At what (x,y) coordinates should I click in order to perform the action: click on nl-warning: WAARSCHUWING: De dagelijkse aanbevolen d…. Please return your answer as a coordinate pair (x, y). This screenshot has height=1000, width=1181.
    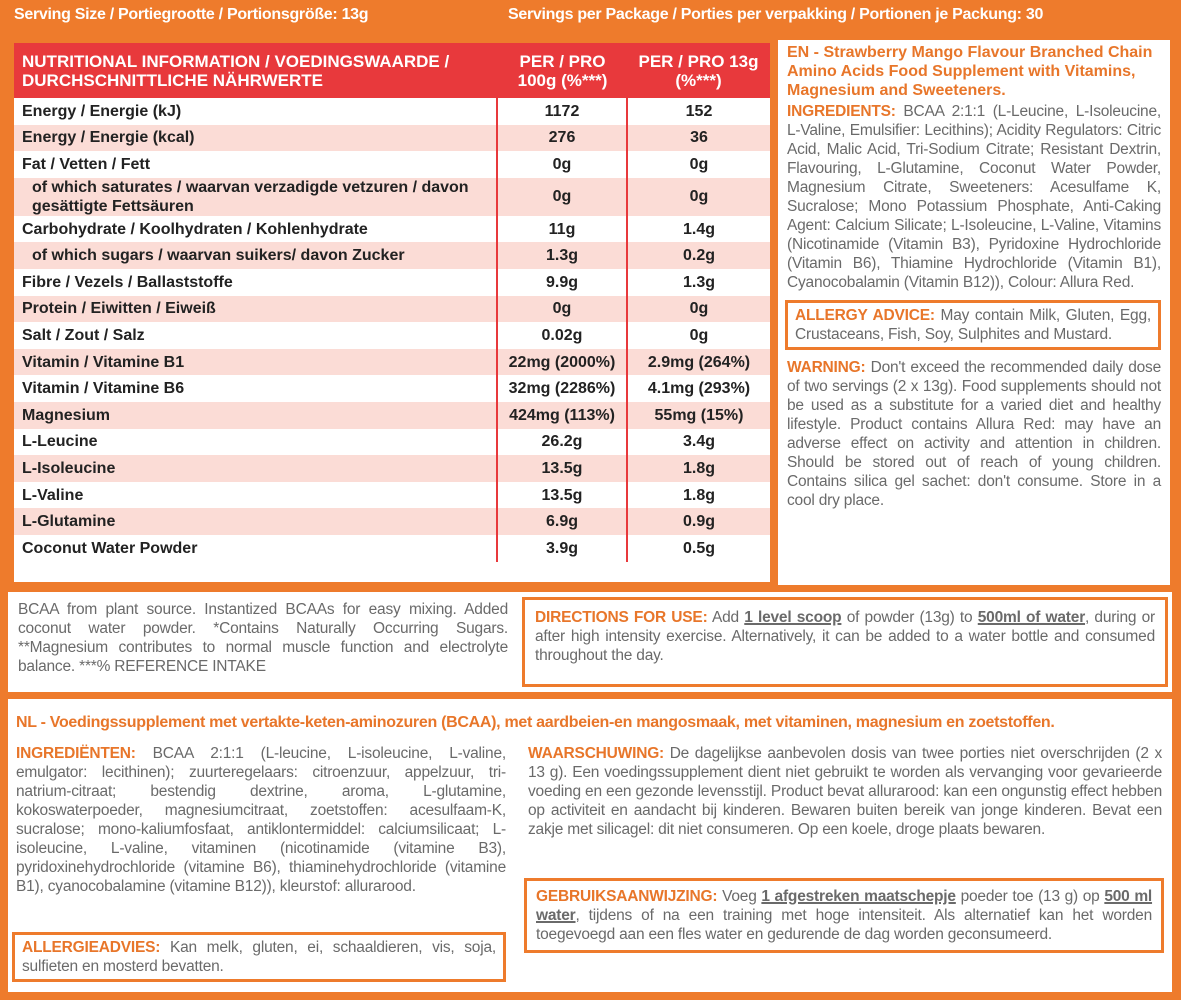
    Looking at the image, I should click on (845, 791).